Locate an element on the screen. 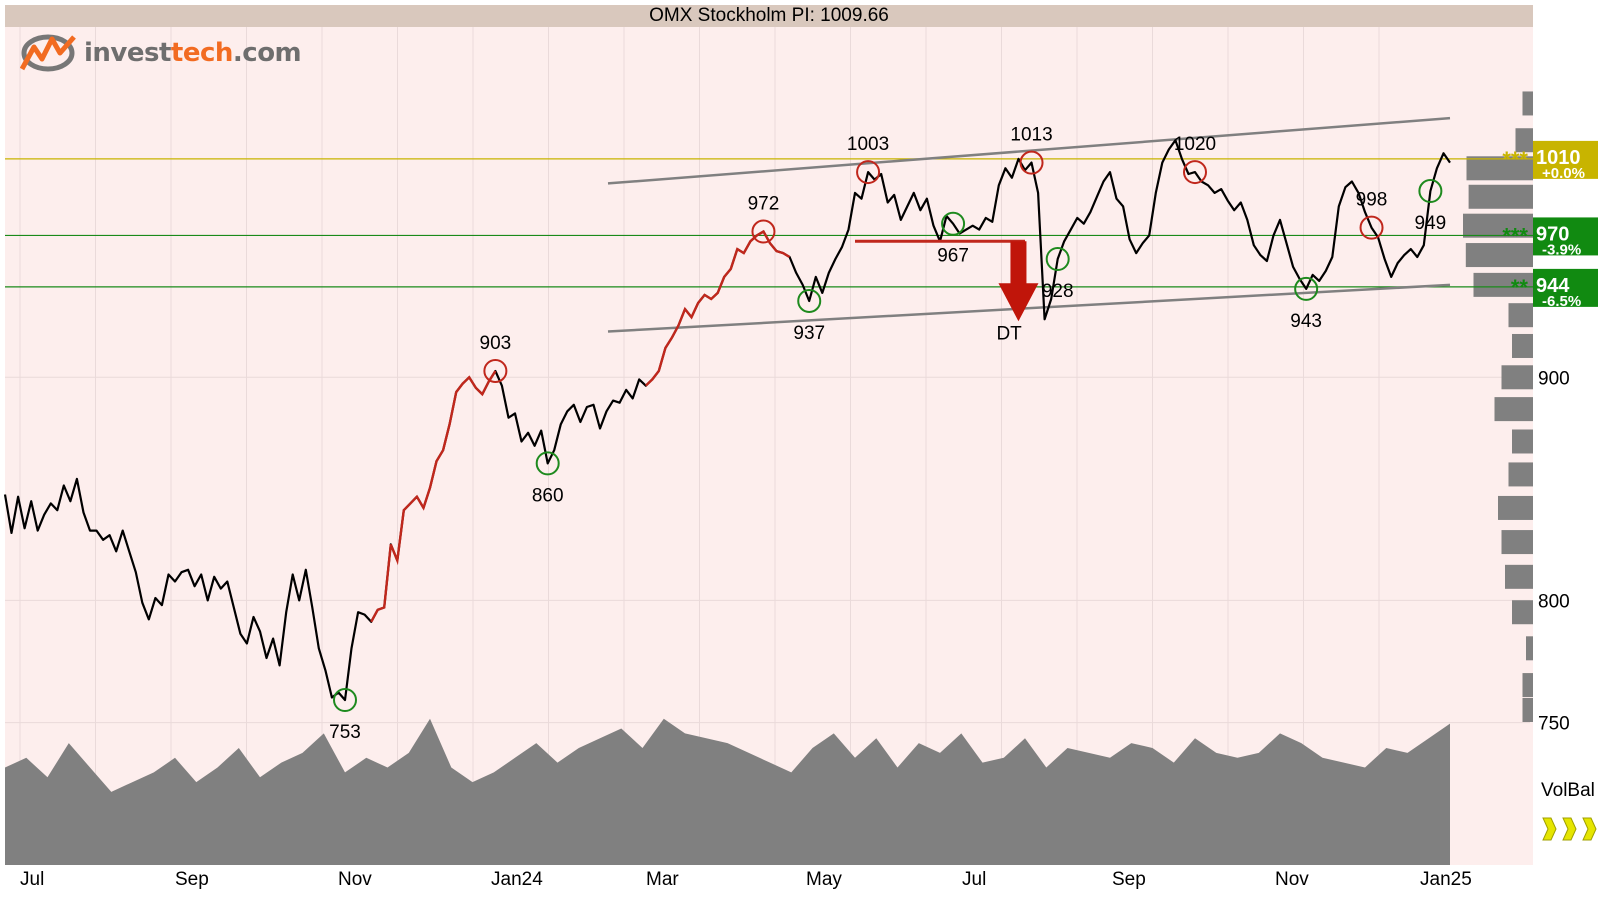  extremum-label: 1013 is located at coordinates (1031, 135).